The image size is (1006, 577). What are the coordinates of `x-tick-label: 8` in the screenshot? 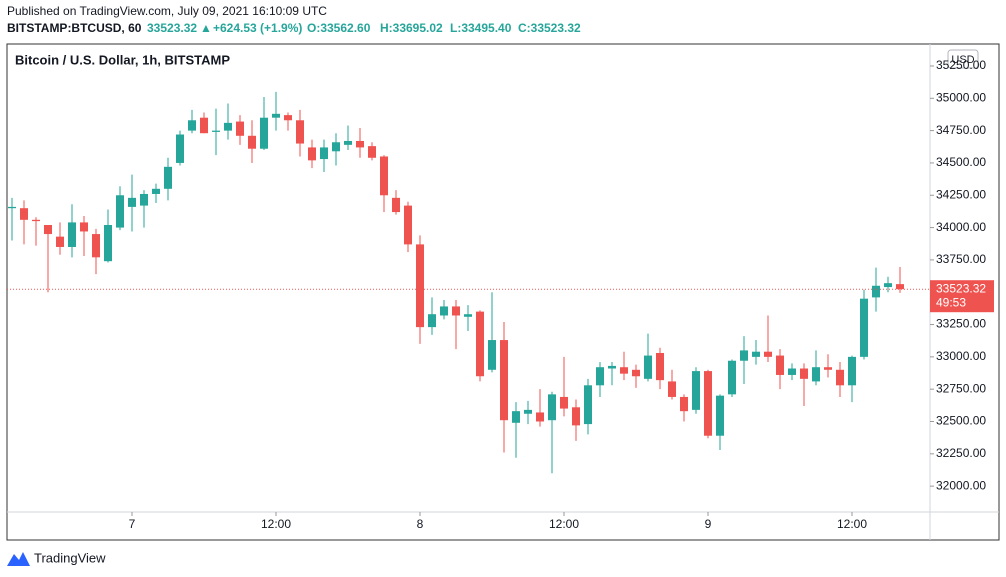 It's located at (420, 524).